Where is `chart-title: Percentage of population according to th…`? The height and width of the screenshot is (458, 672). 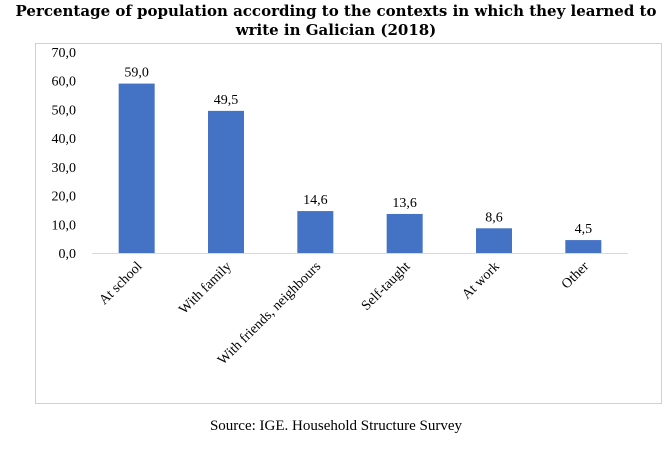 chart-title: Percentage of population according to th… is located at coordinates (336, 20).